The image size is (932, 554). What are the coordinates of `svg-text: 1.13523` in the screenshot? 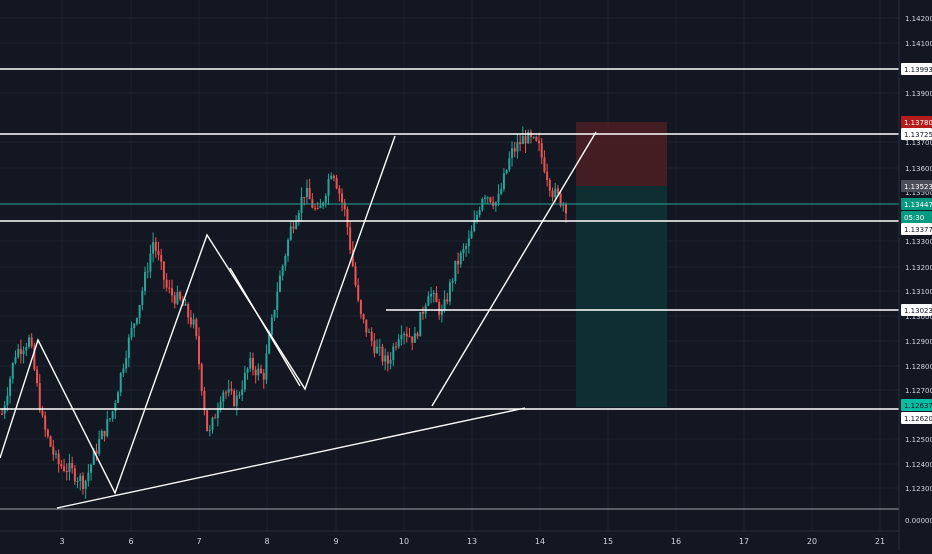 It's located at (918, 187).